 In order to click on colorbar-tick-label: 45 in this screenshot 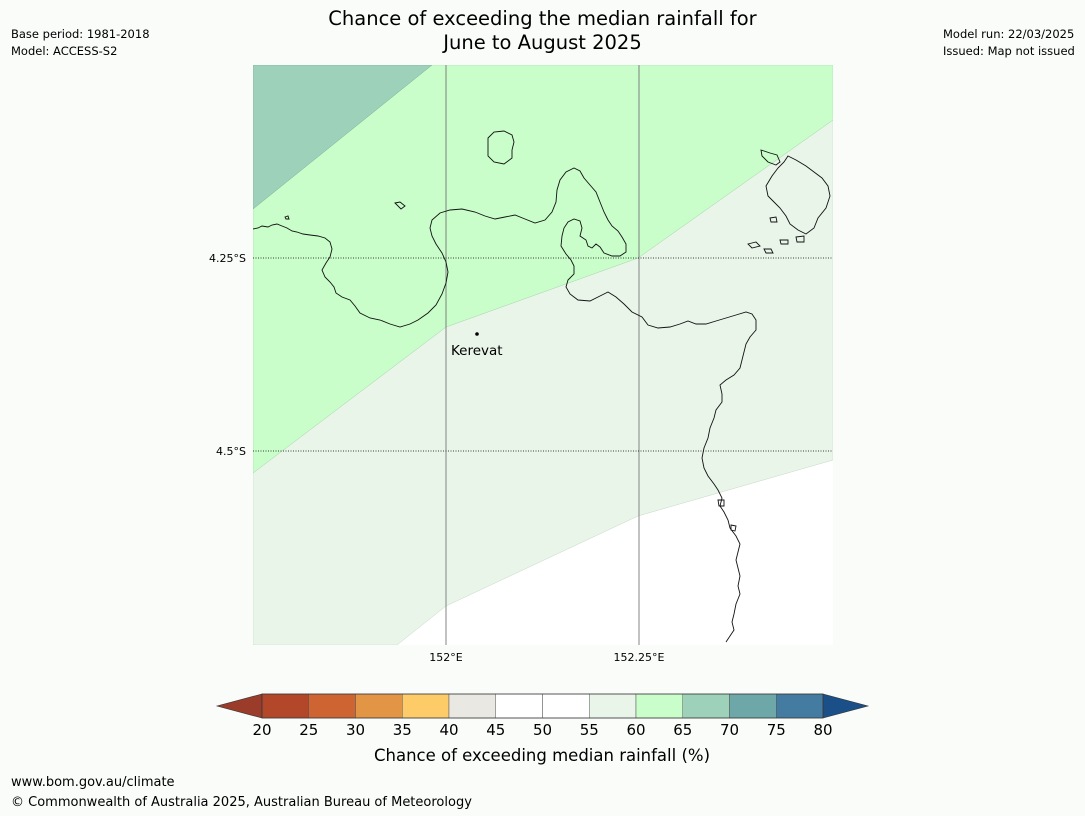, I will do `click(495, 730)`.